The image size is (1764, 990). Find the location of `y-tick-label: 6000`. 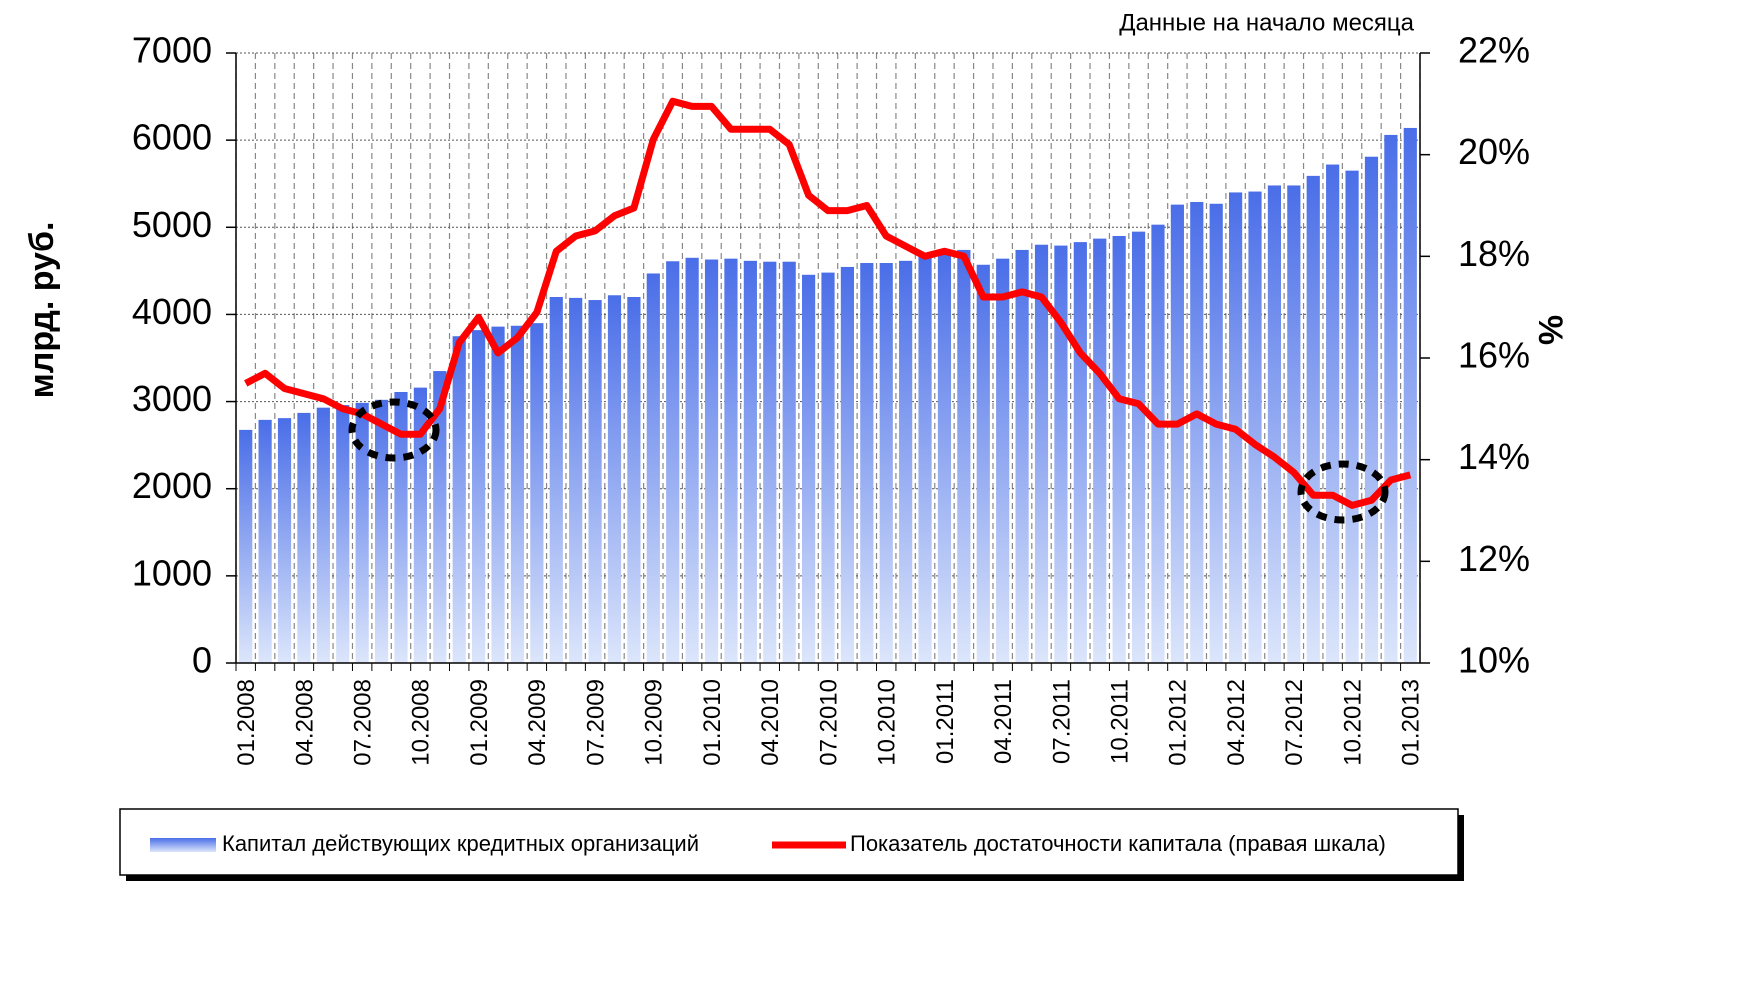

y-tick-label: 6000 is located at coordinates (172, 137).